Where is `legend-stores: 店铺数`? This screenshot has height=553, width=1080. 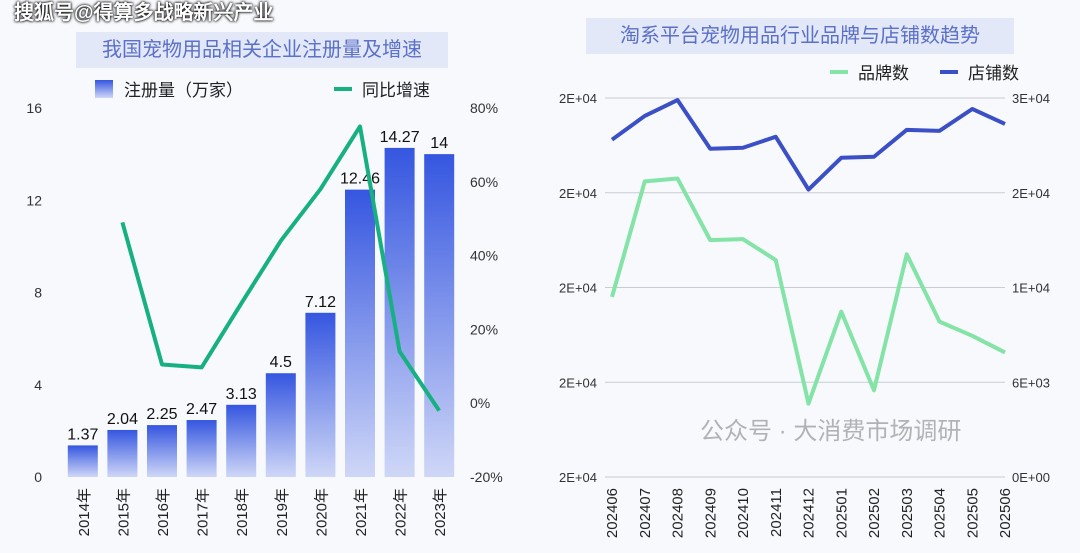
legend-stores: 店铺数 is located at coordinates (993, 73).